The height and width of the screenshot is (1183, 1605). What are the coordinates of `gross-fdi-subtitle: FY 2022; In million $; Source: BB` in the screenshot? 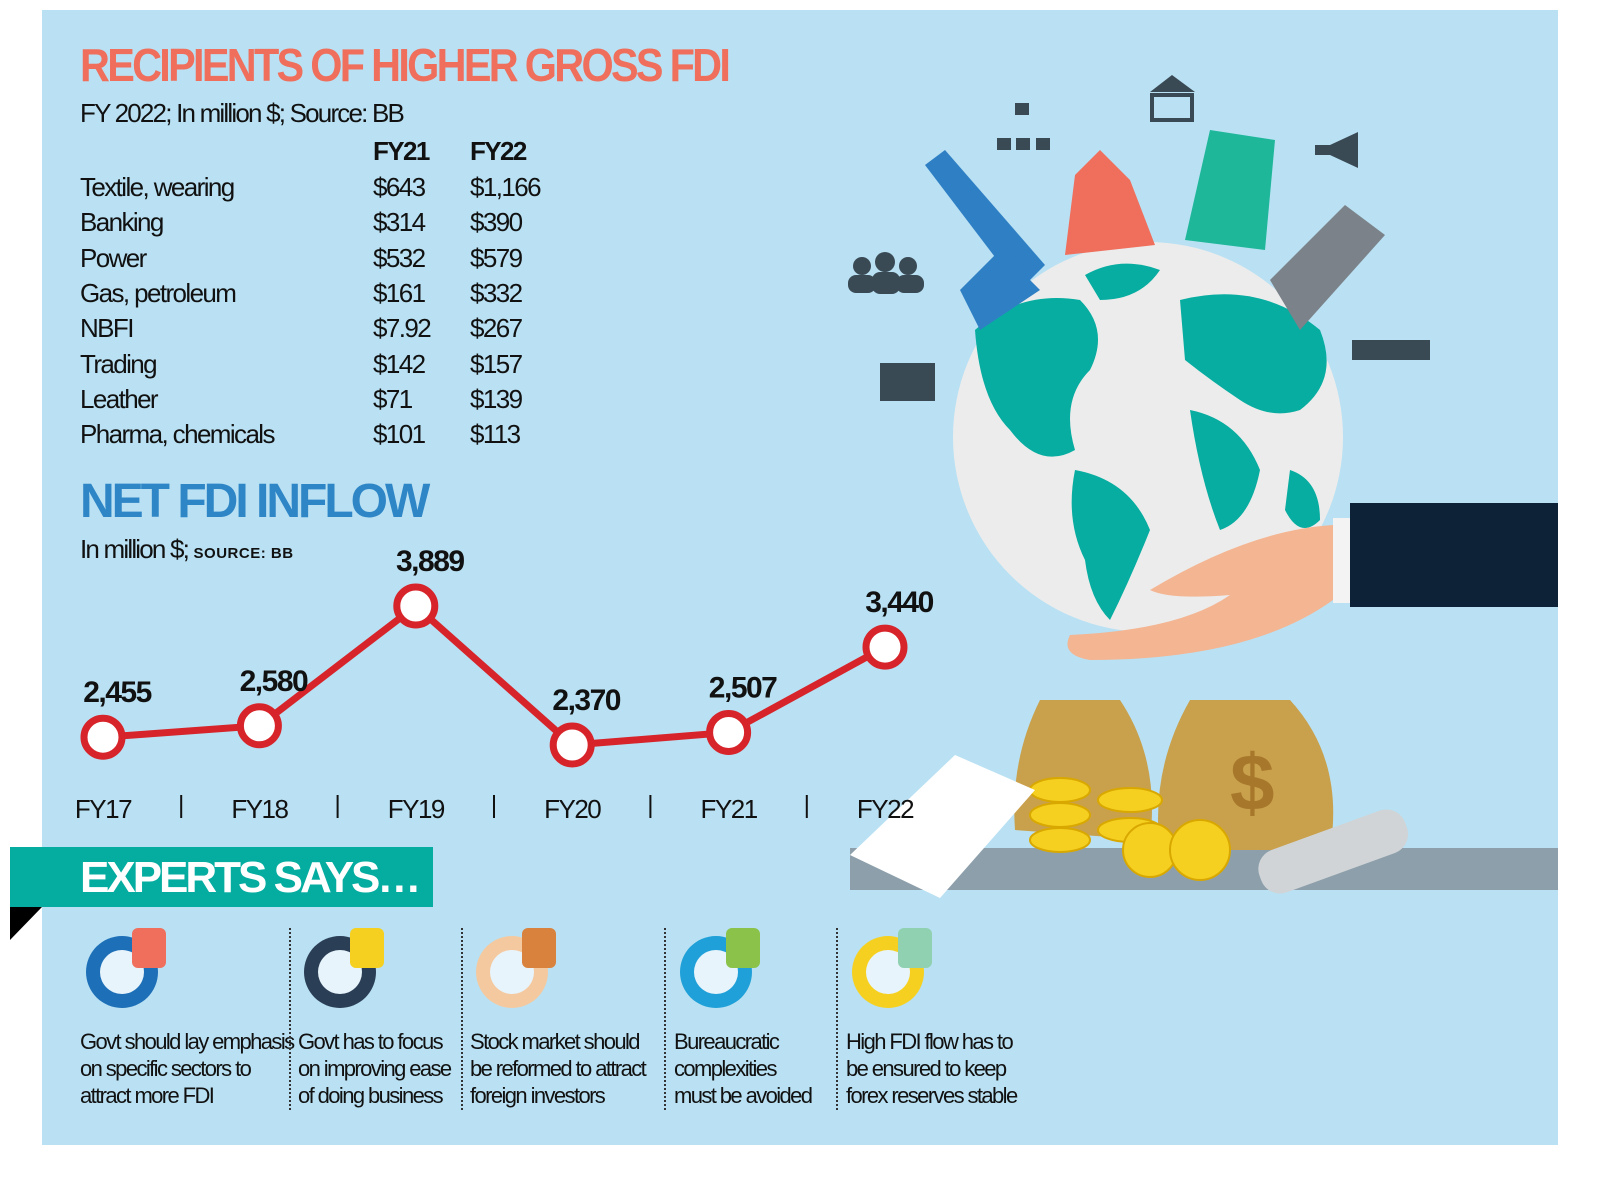 It's located at (242, 113).